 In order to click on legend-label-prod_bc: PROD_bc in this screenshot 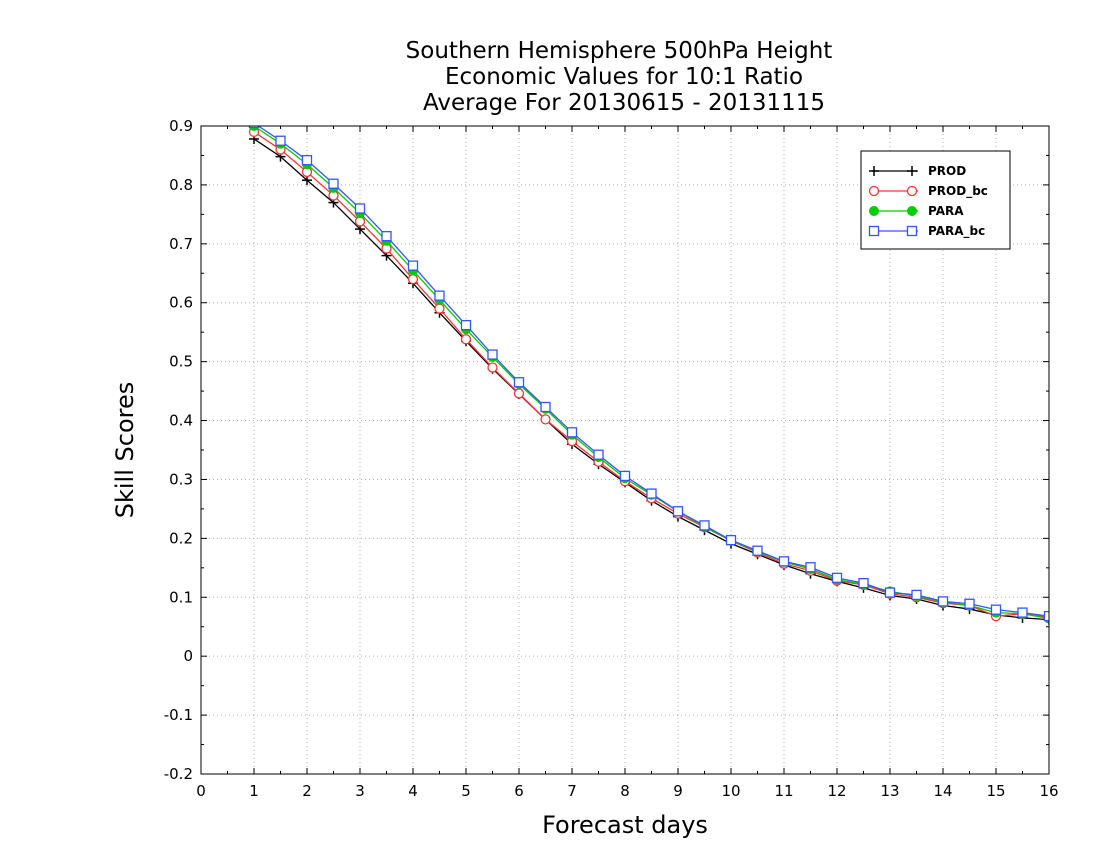, I will do `click(958, 191)`.